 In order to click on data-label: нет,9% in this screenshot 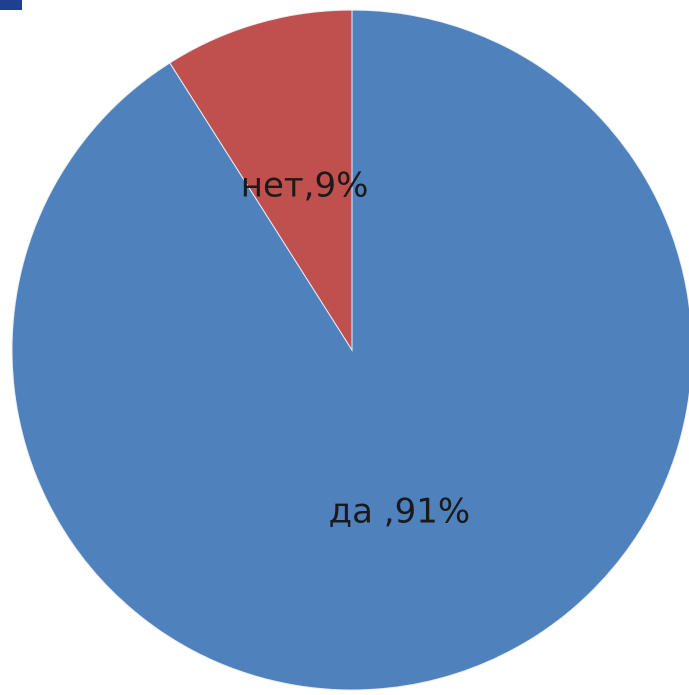, I will do `click(305, 185)`.